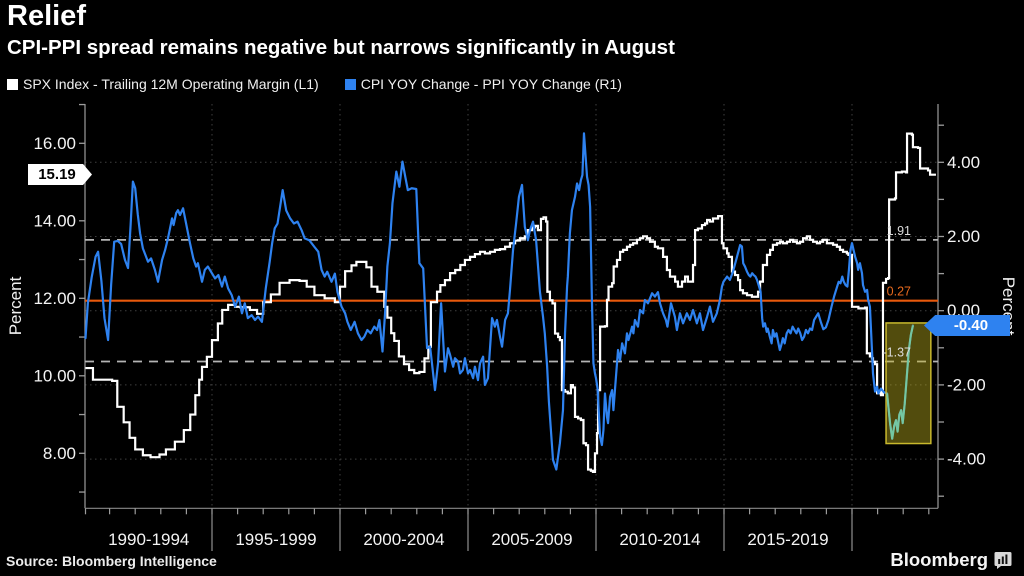 This screenshot has width=1024, height=576. Describe the element at coordinates (531, 539) in the screenshot. I see `x-axis-group-label: 2005-2009` at that location.